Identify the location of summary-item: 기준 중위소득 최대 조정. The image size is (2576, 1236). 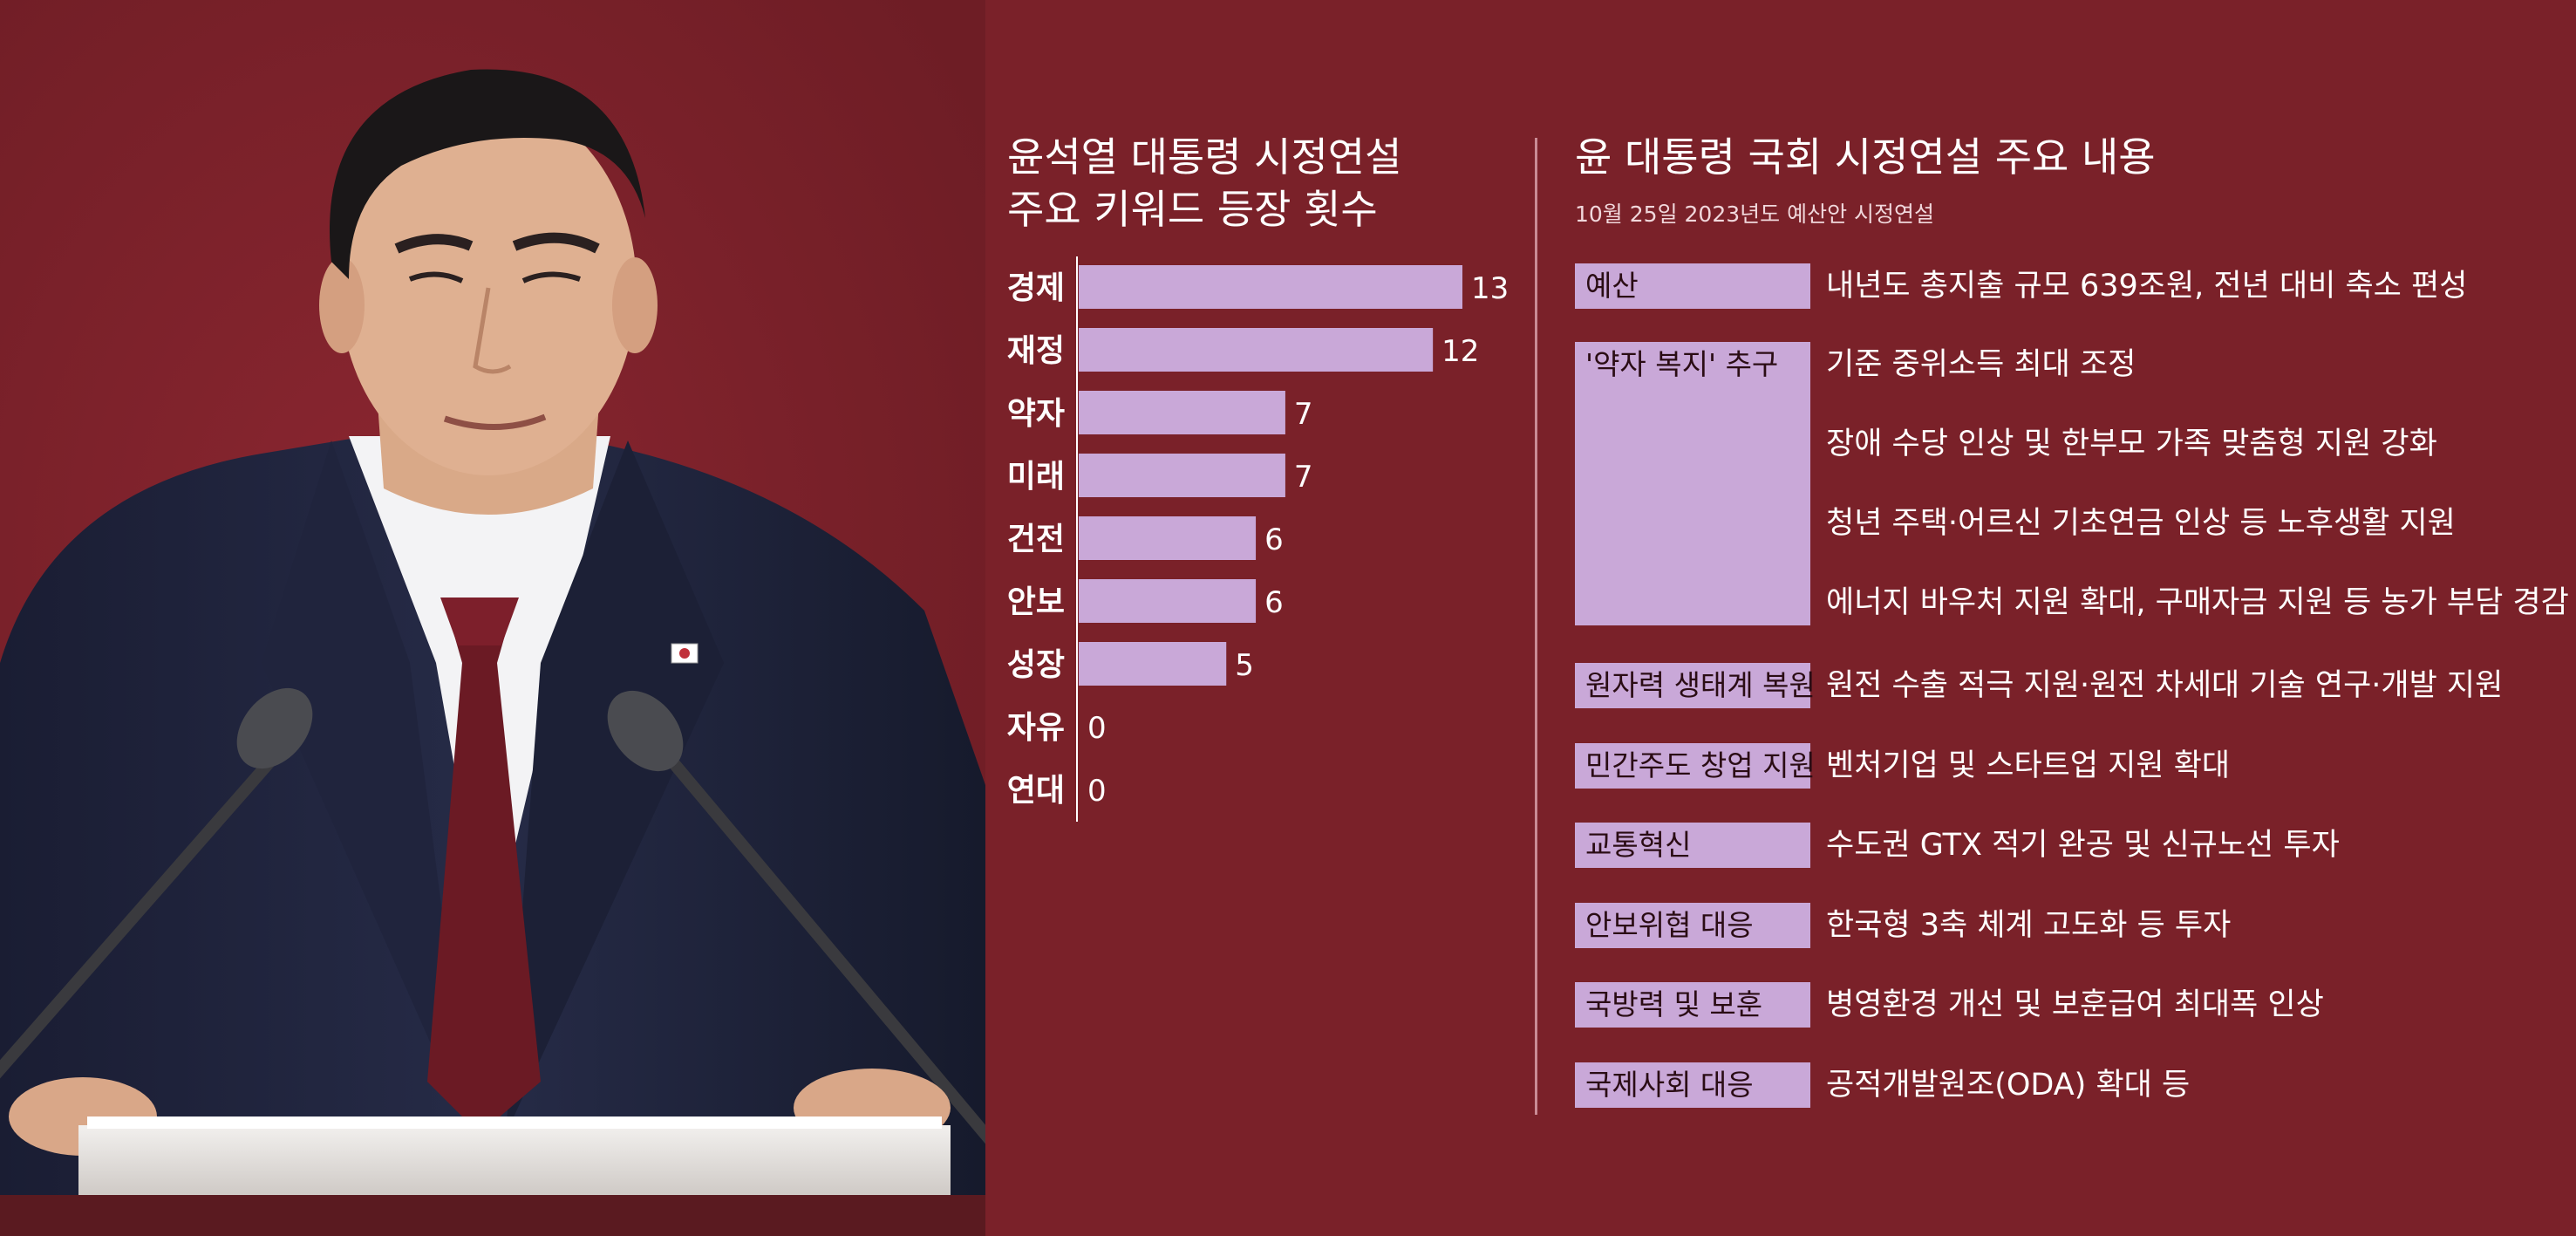
(1981, 364).